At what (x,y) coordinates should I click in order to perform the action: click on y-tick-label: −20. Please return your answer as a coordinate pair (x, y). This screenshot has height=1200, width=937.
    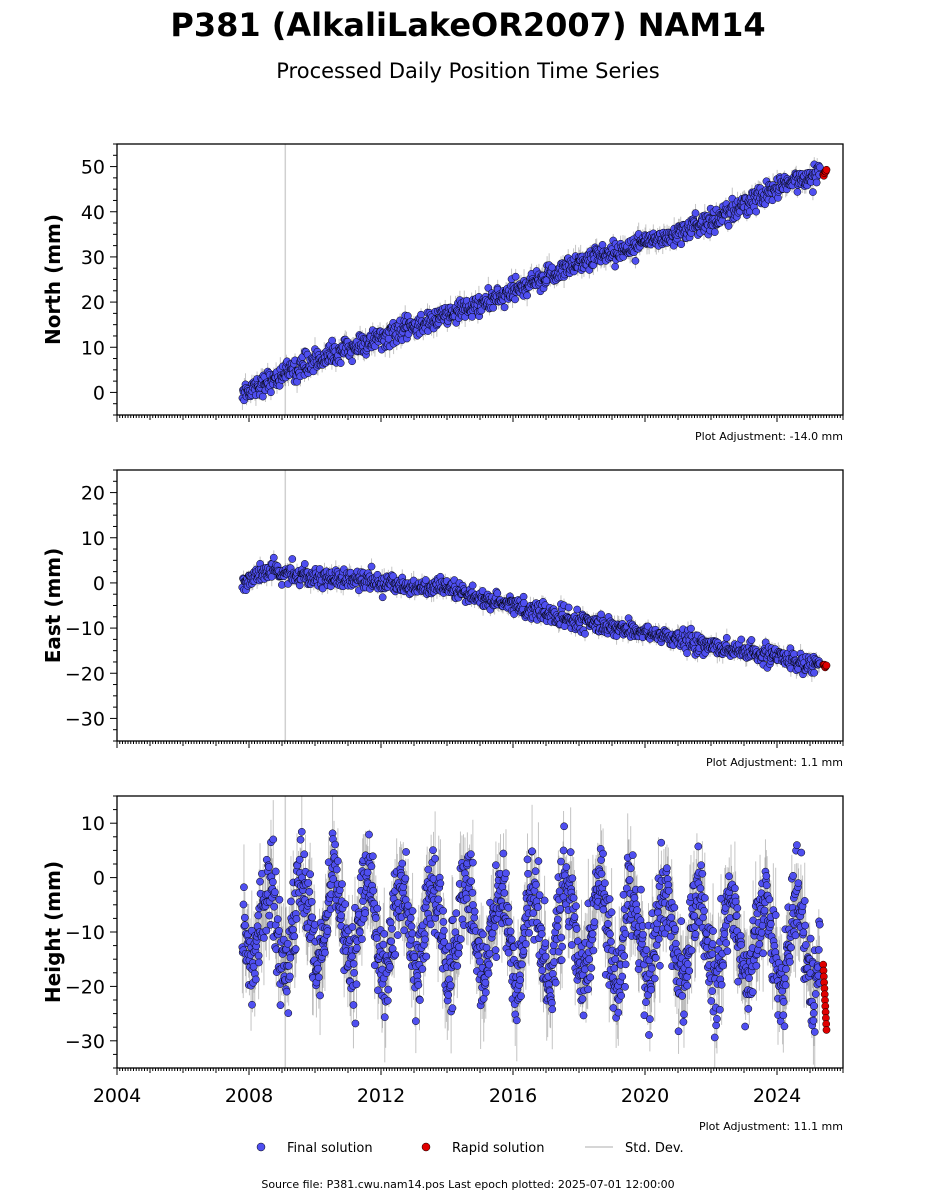
    Looking at the image, I should click on (85, 674).